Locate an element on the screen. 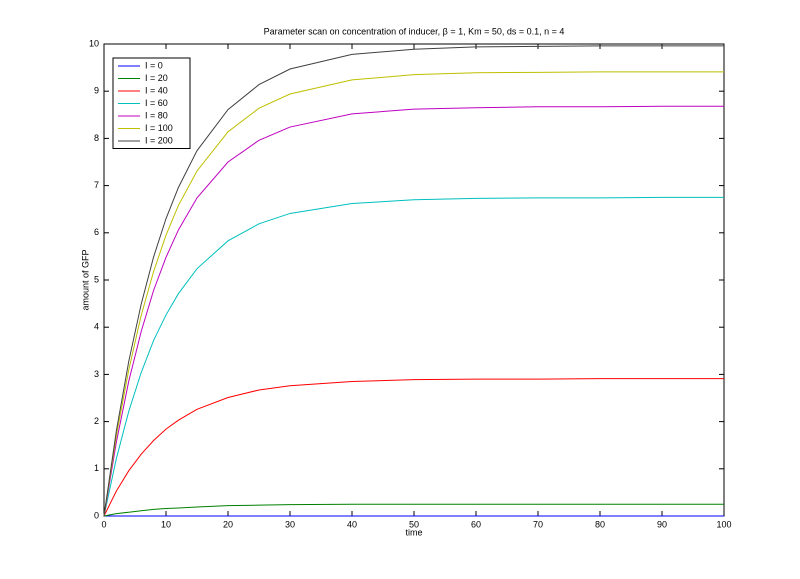 This screenshot has width=800, height=579. y-tick-label: 2 is located at coordinates (96, 421).